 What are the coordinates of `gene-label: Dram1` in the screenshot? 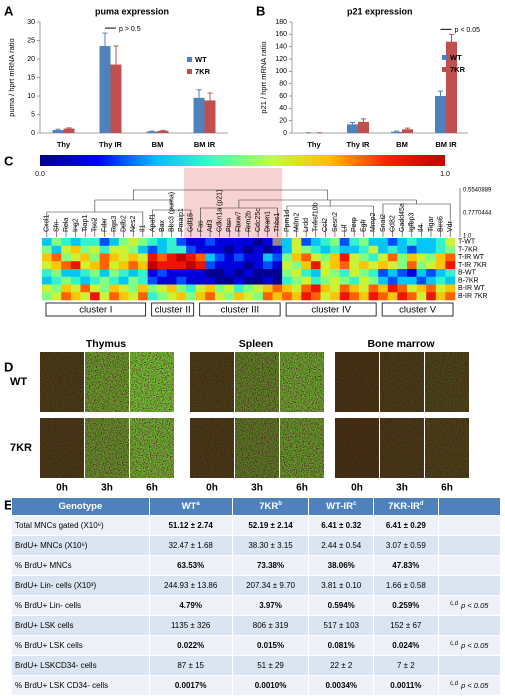 It's located at (268, 221).